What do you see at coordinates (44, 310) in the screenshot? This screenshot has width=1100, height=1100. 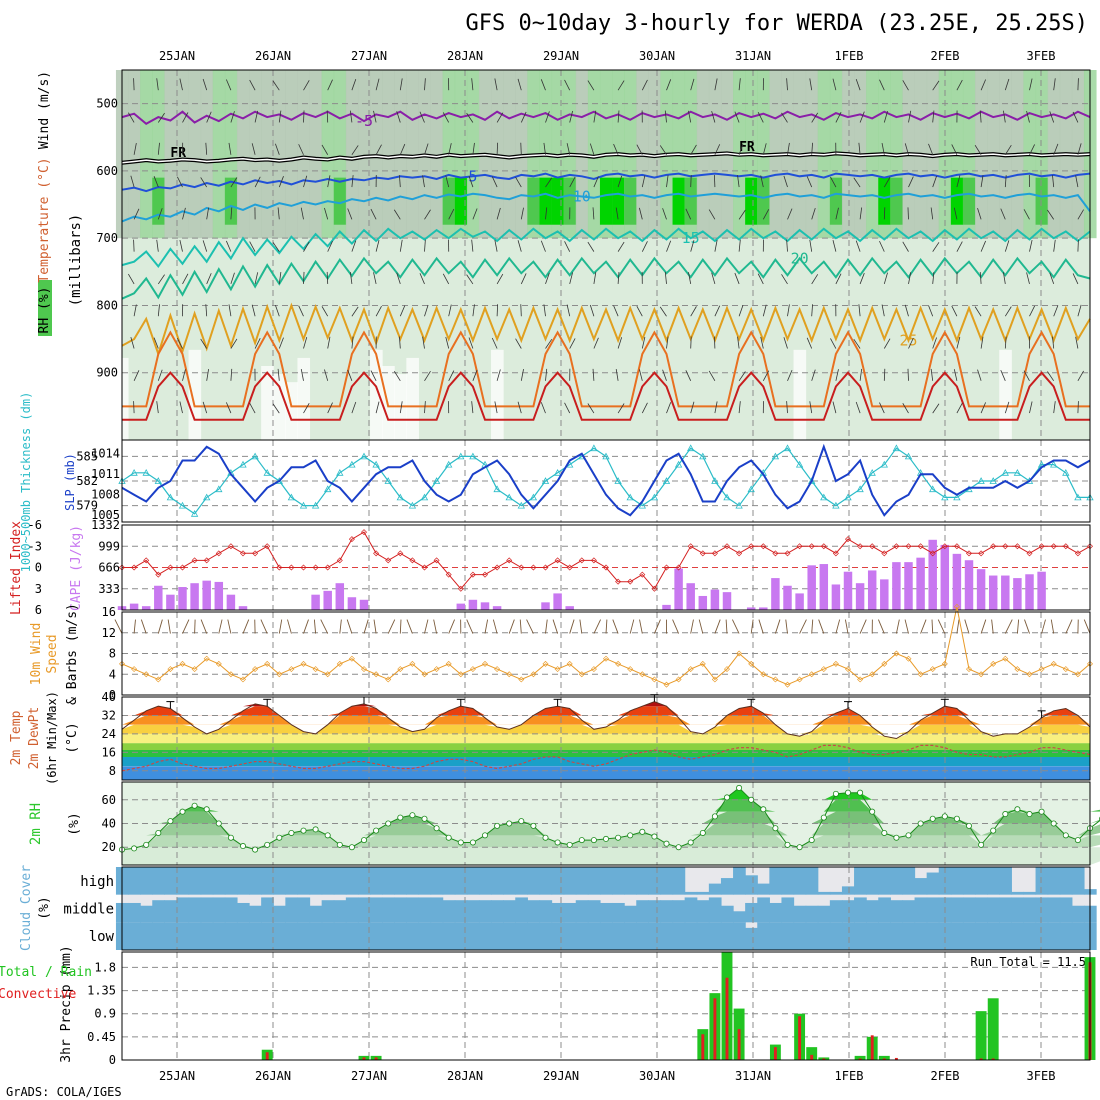 I see `rh-legend-label: RH (%)` at bounding box center [44, 310].